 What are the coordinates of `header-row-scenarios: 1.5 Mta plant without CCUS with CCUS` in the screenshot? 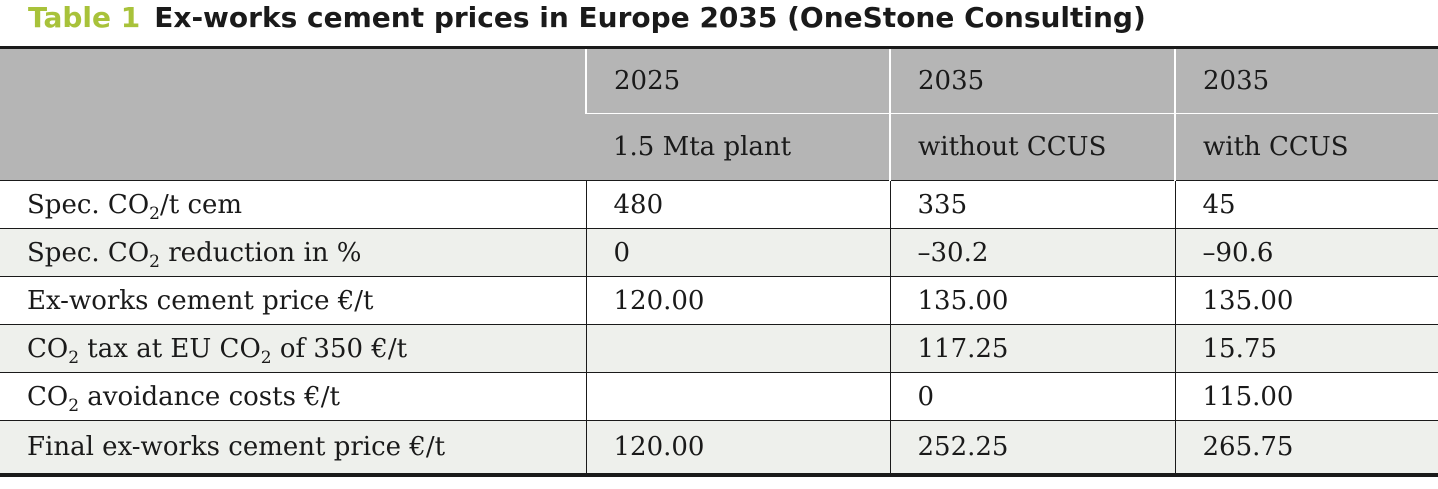 It's located at (719, 147).